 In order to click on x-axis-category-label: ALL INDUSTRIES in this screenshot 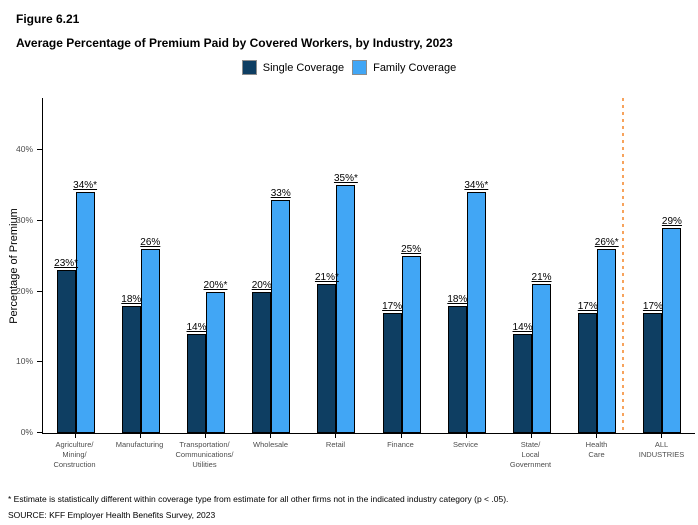, I will do `click(661, 449)`.